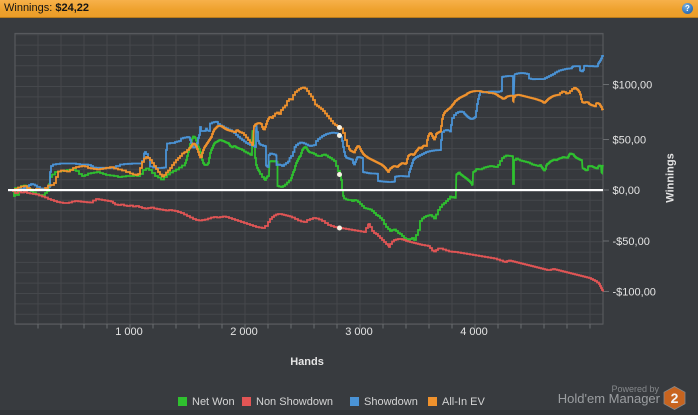  What do you see at coordinates (474, 332) in the screenshot?
I see `svg-text: 4 000` at bounding box center [474, 332].